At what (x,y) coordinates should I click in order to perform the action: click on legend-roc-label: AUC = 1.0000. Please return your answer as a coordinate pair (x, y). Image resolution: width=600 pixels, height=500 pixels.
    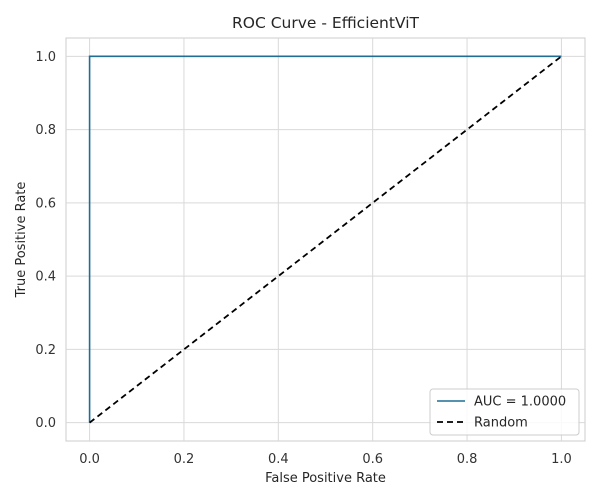
    Looking at the image, I should click on (520, 402).